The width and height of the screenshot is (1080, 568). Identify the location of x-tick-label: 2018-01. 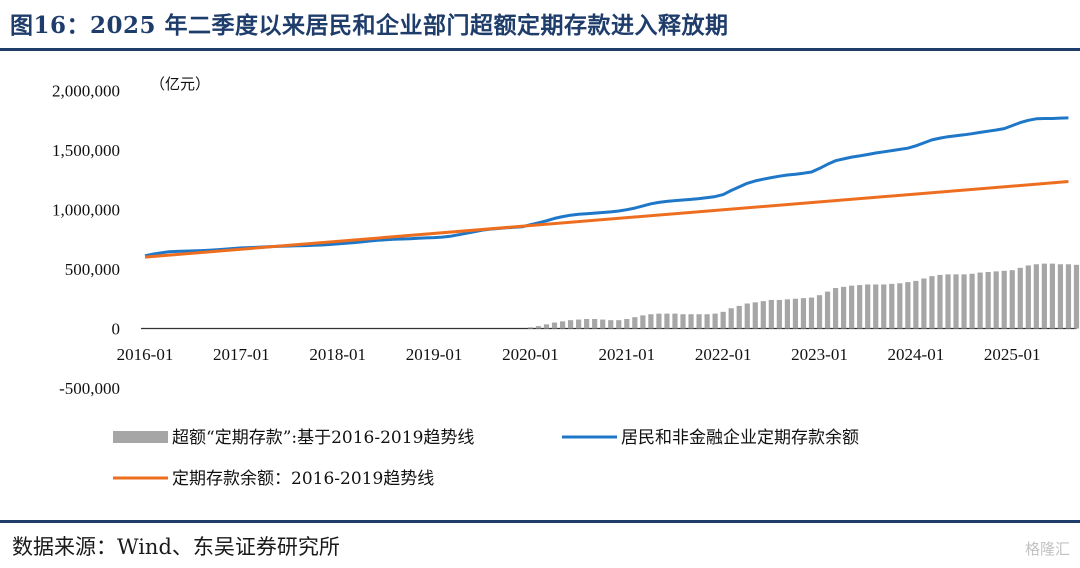
(337, 354).